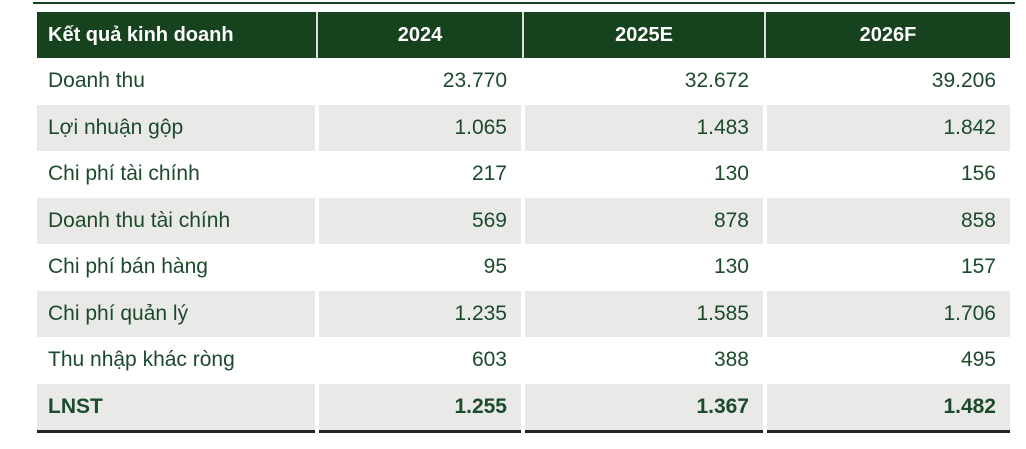  What do you see at coordinates (886, 81) in the screenshot?
I see `cell-value: 39.206` at bounding box center [886, 81].